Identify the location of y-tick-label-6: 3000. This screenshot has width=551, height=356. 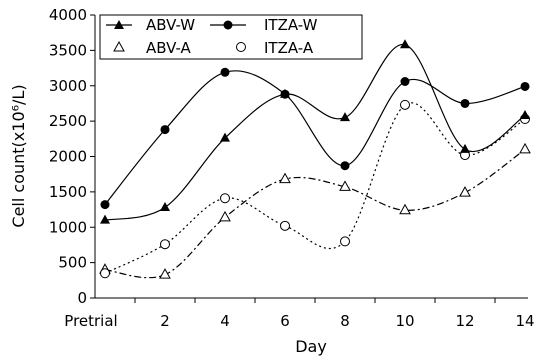
(68, 86).